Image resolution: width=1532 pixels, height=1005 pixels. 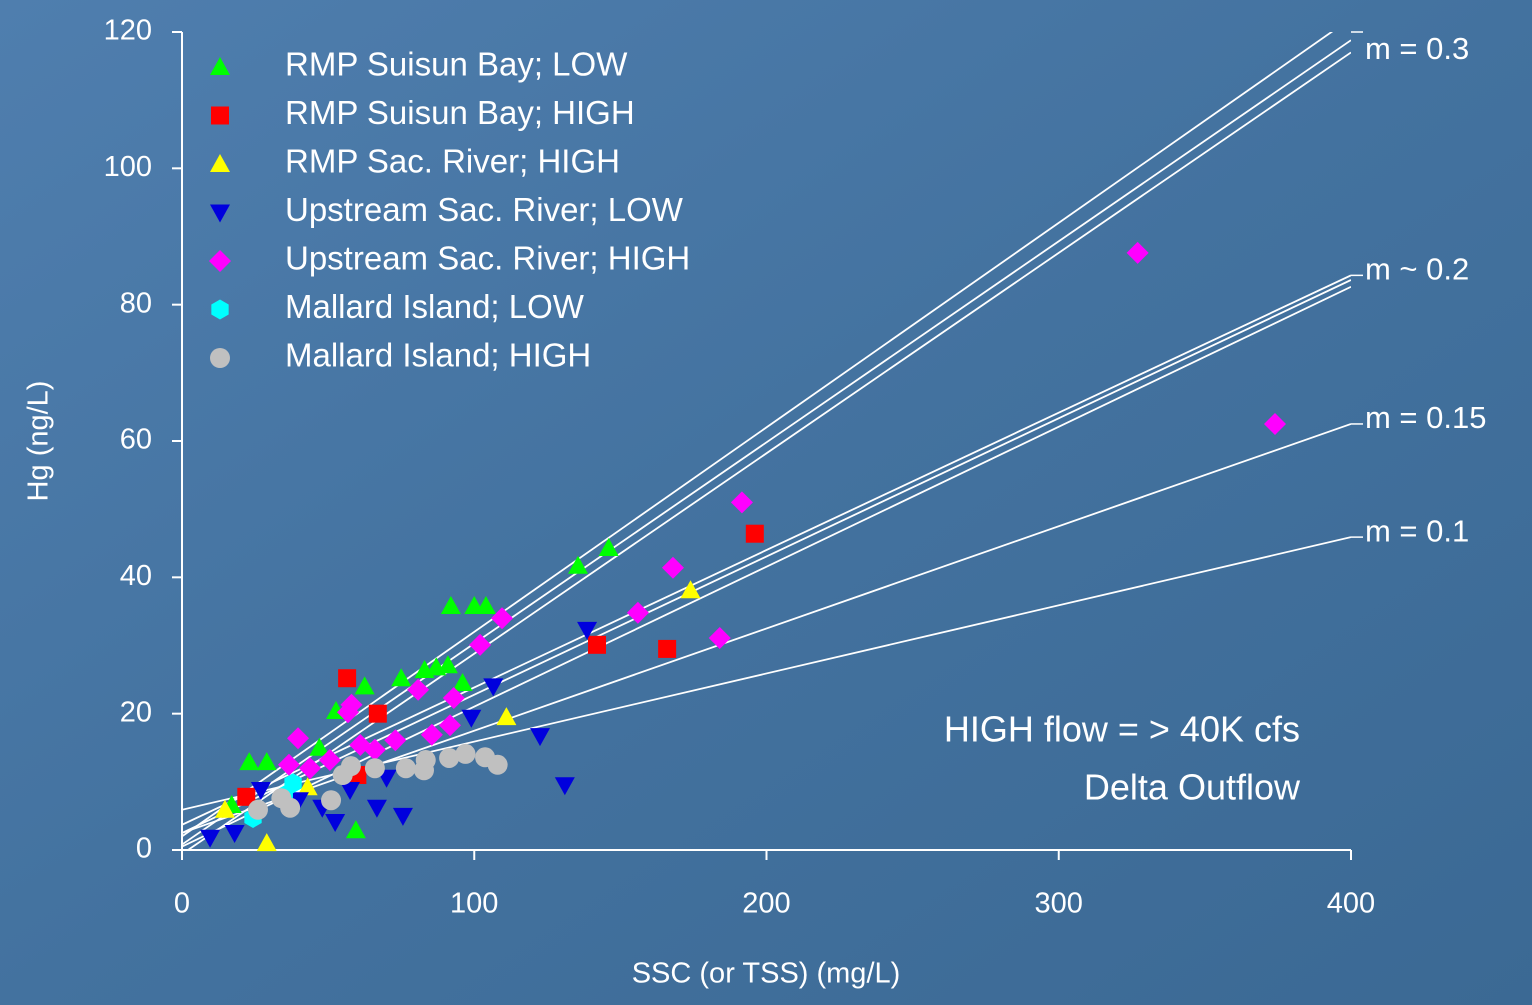 What do you see at coordinates (484, 209) in the screenshot?
I see `legend-label: Upstream Sac. River; LOW` at bounding box center [484, 209].